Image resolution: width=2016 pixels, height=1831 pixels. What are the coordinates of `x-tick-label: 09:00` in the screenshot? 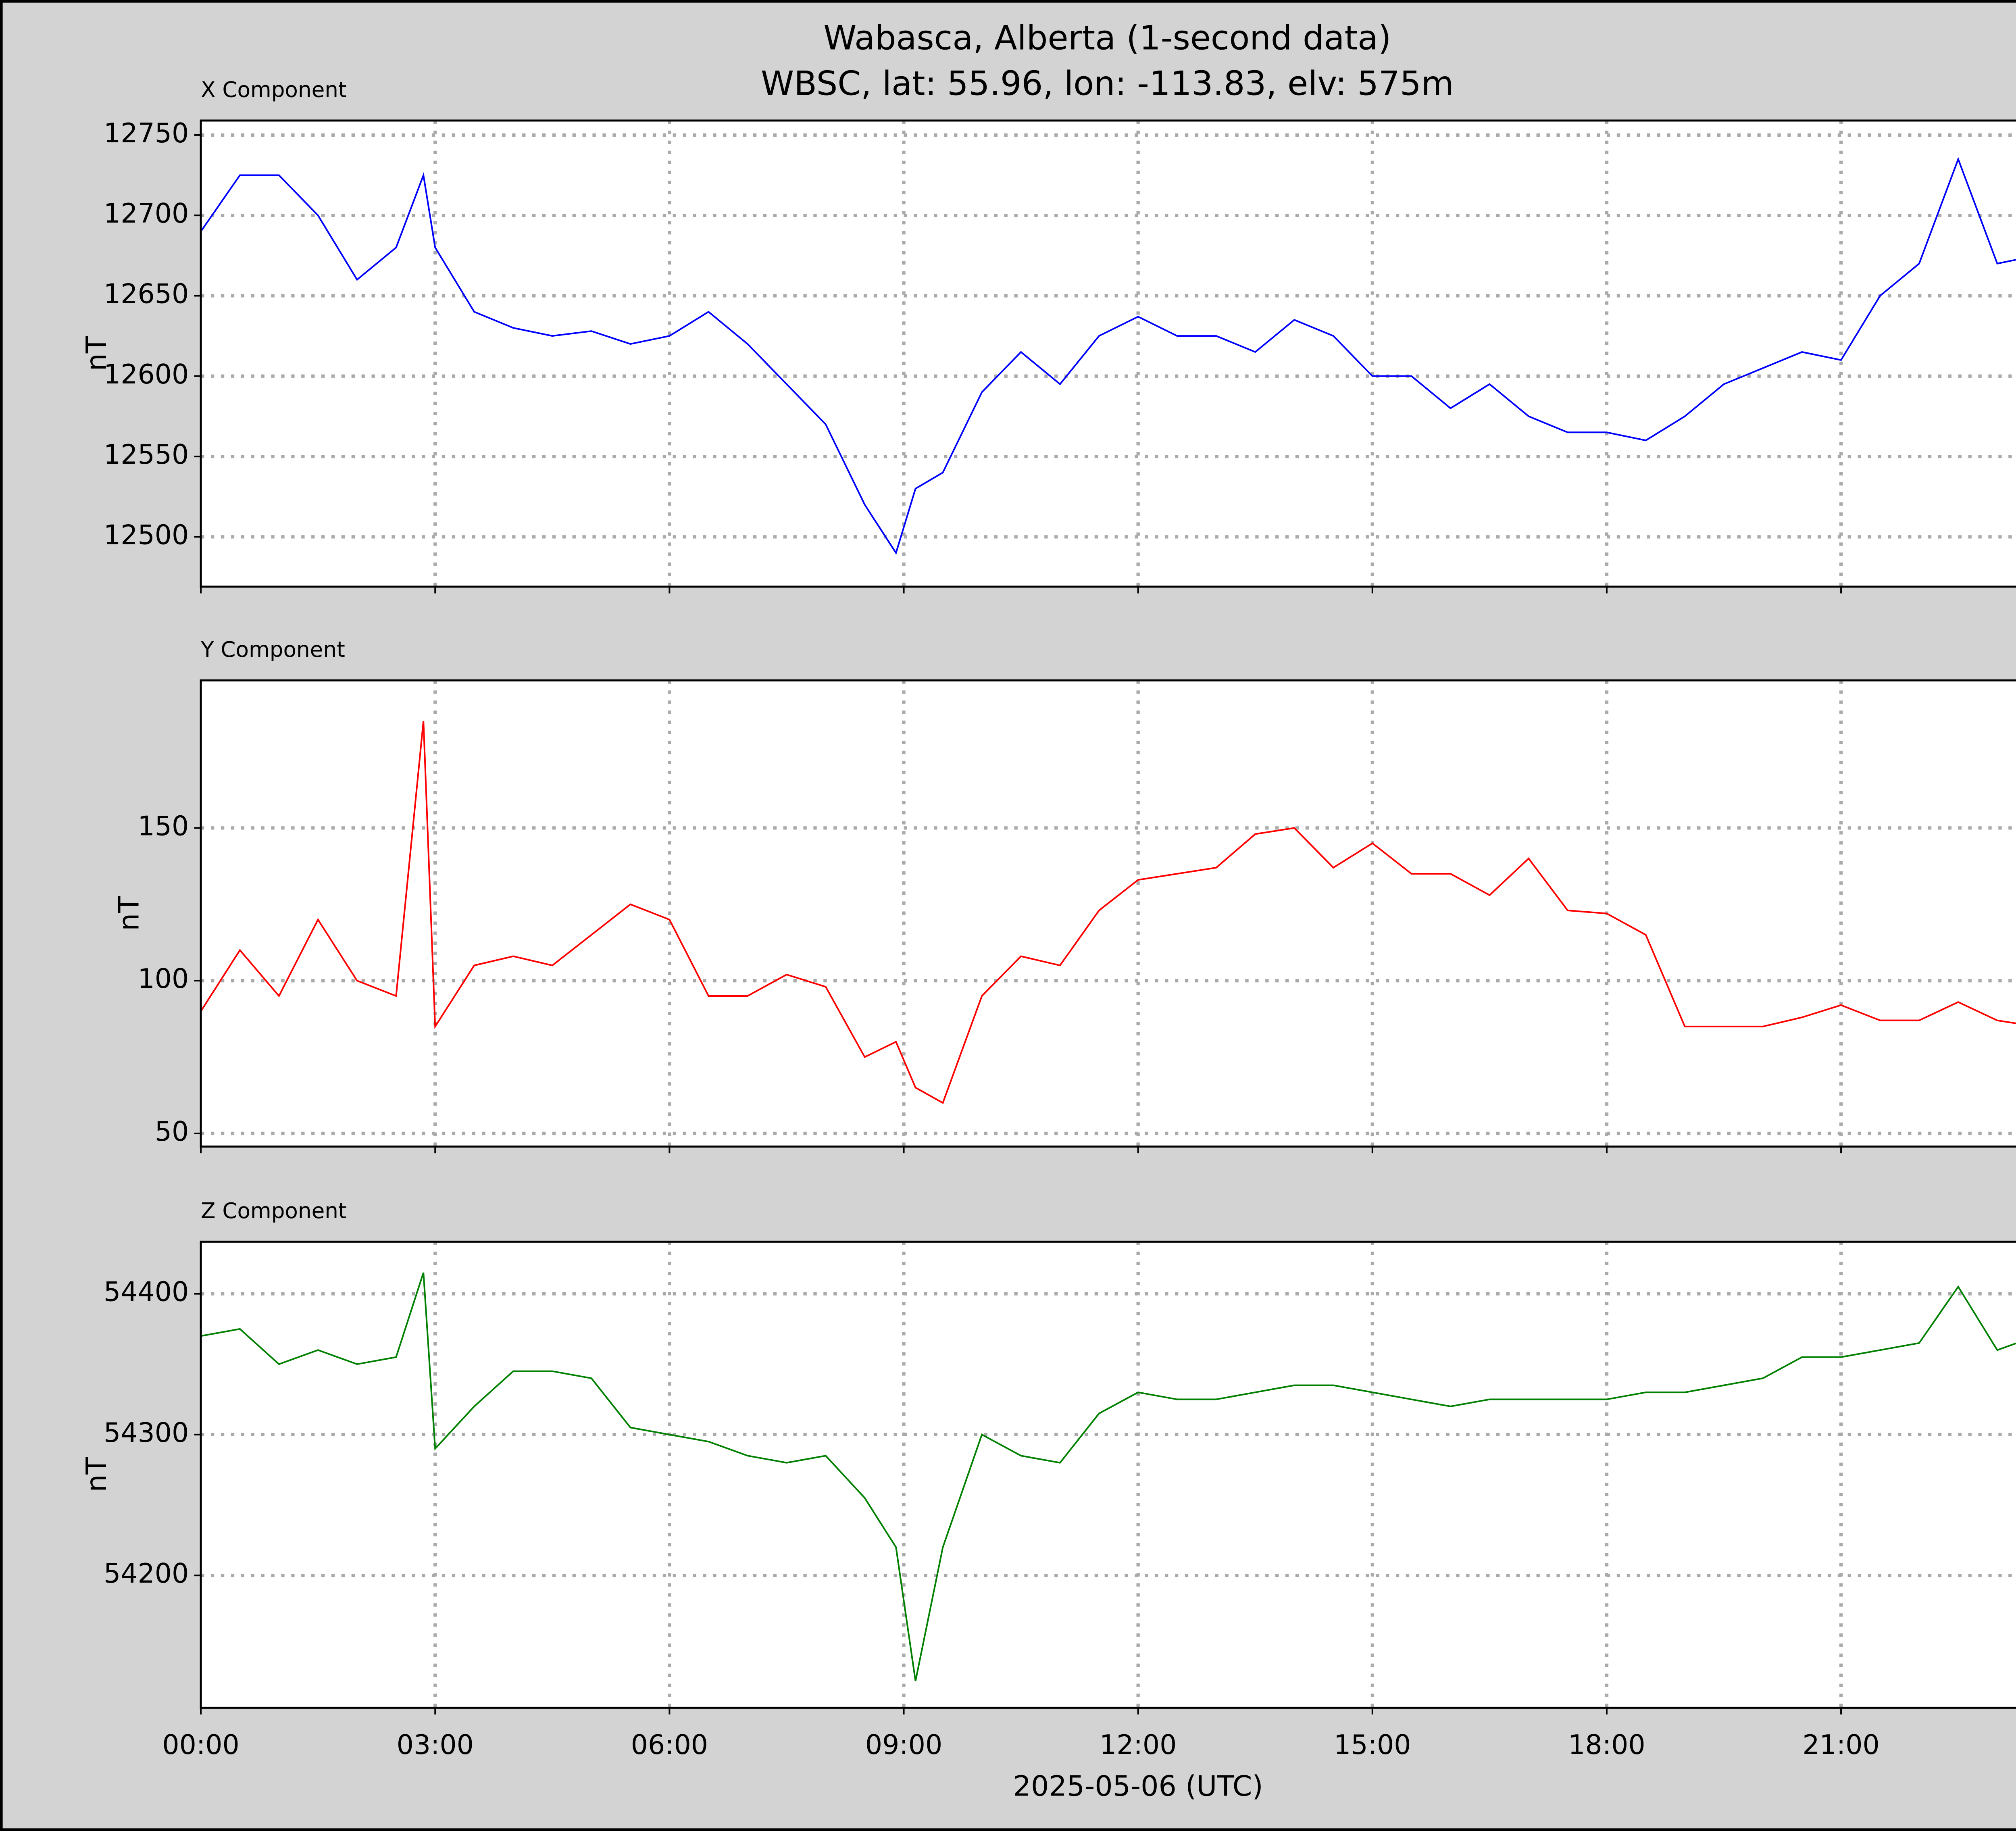 It's located at (903, 1744).